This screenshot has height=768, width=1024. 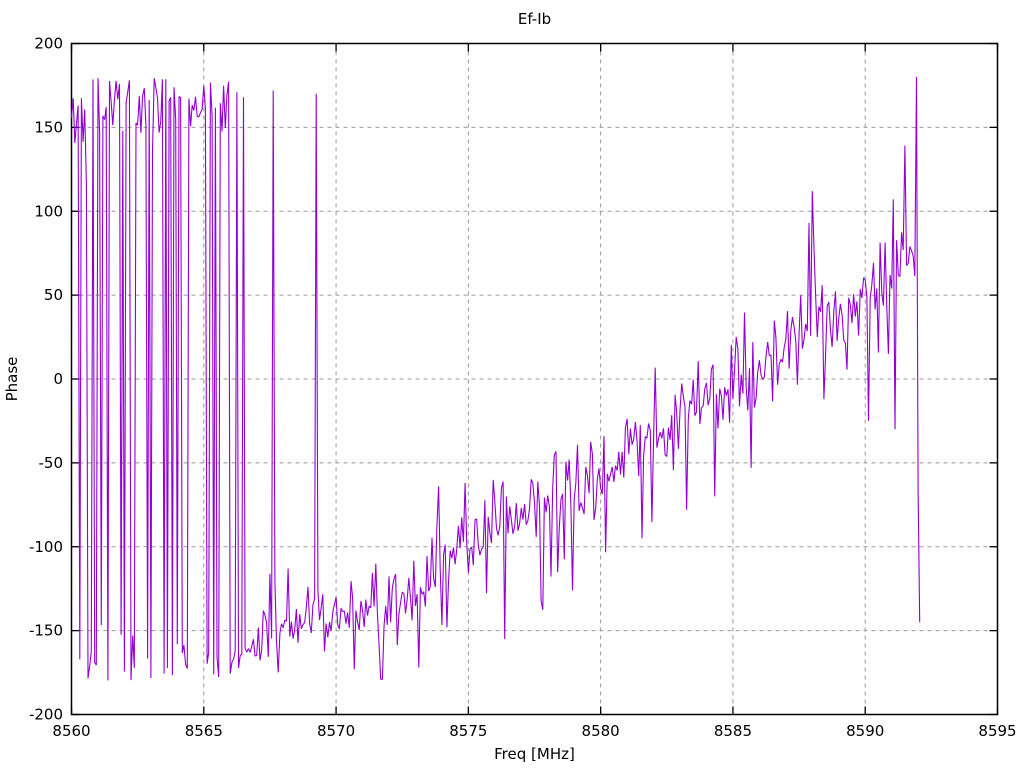 What do you see at coordinates (997, 731) in the screenshot?
I see `x-tick-label: 8595` at bounding box center [997, 731].